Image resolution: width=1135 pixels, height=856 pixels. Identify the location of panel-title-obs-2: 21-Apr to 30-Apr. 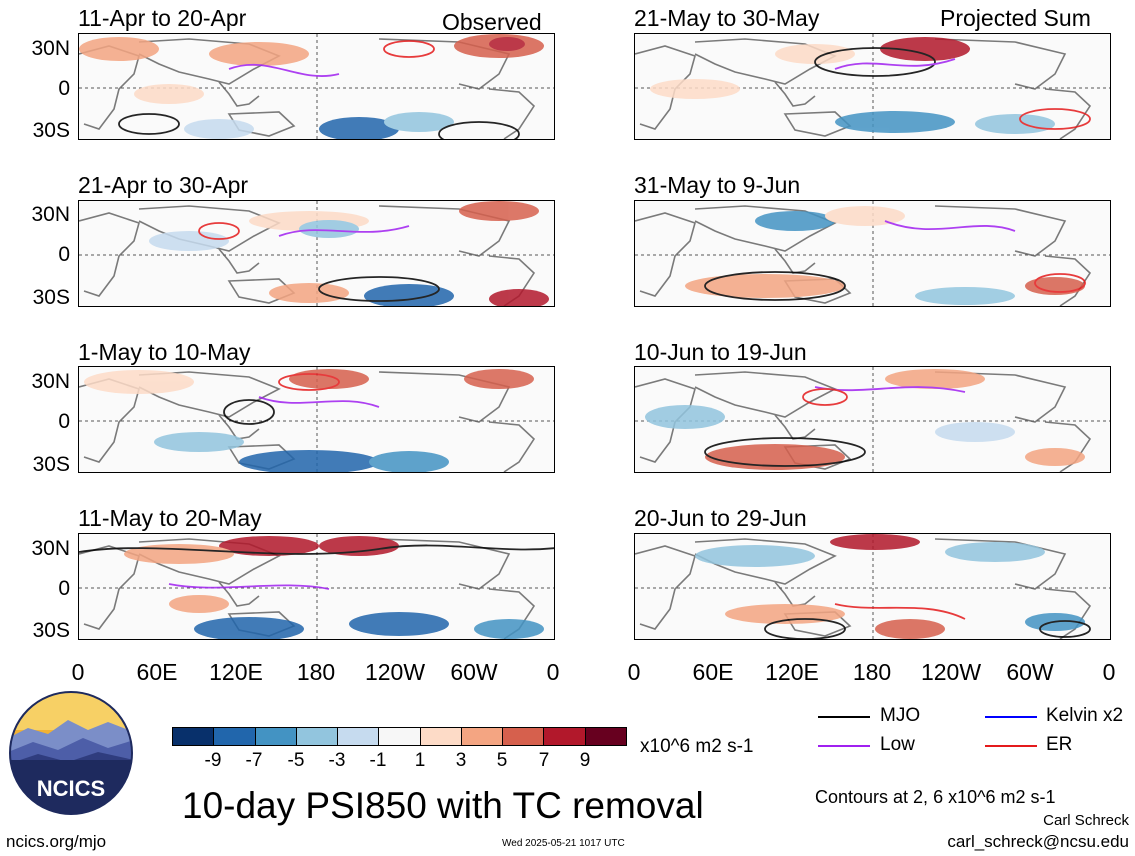
(163, 185).